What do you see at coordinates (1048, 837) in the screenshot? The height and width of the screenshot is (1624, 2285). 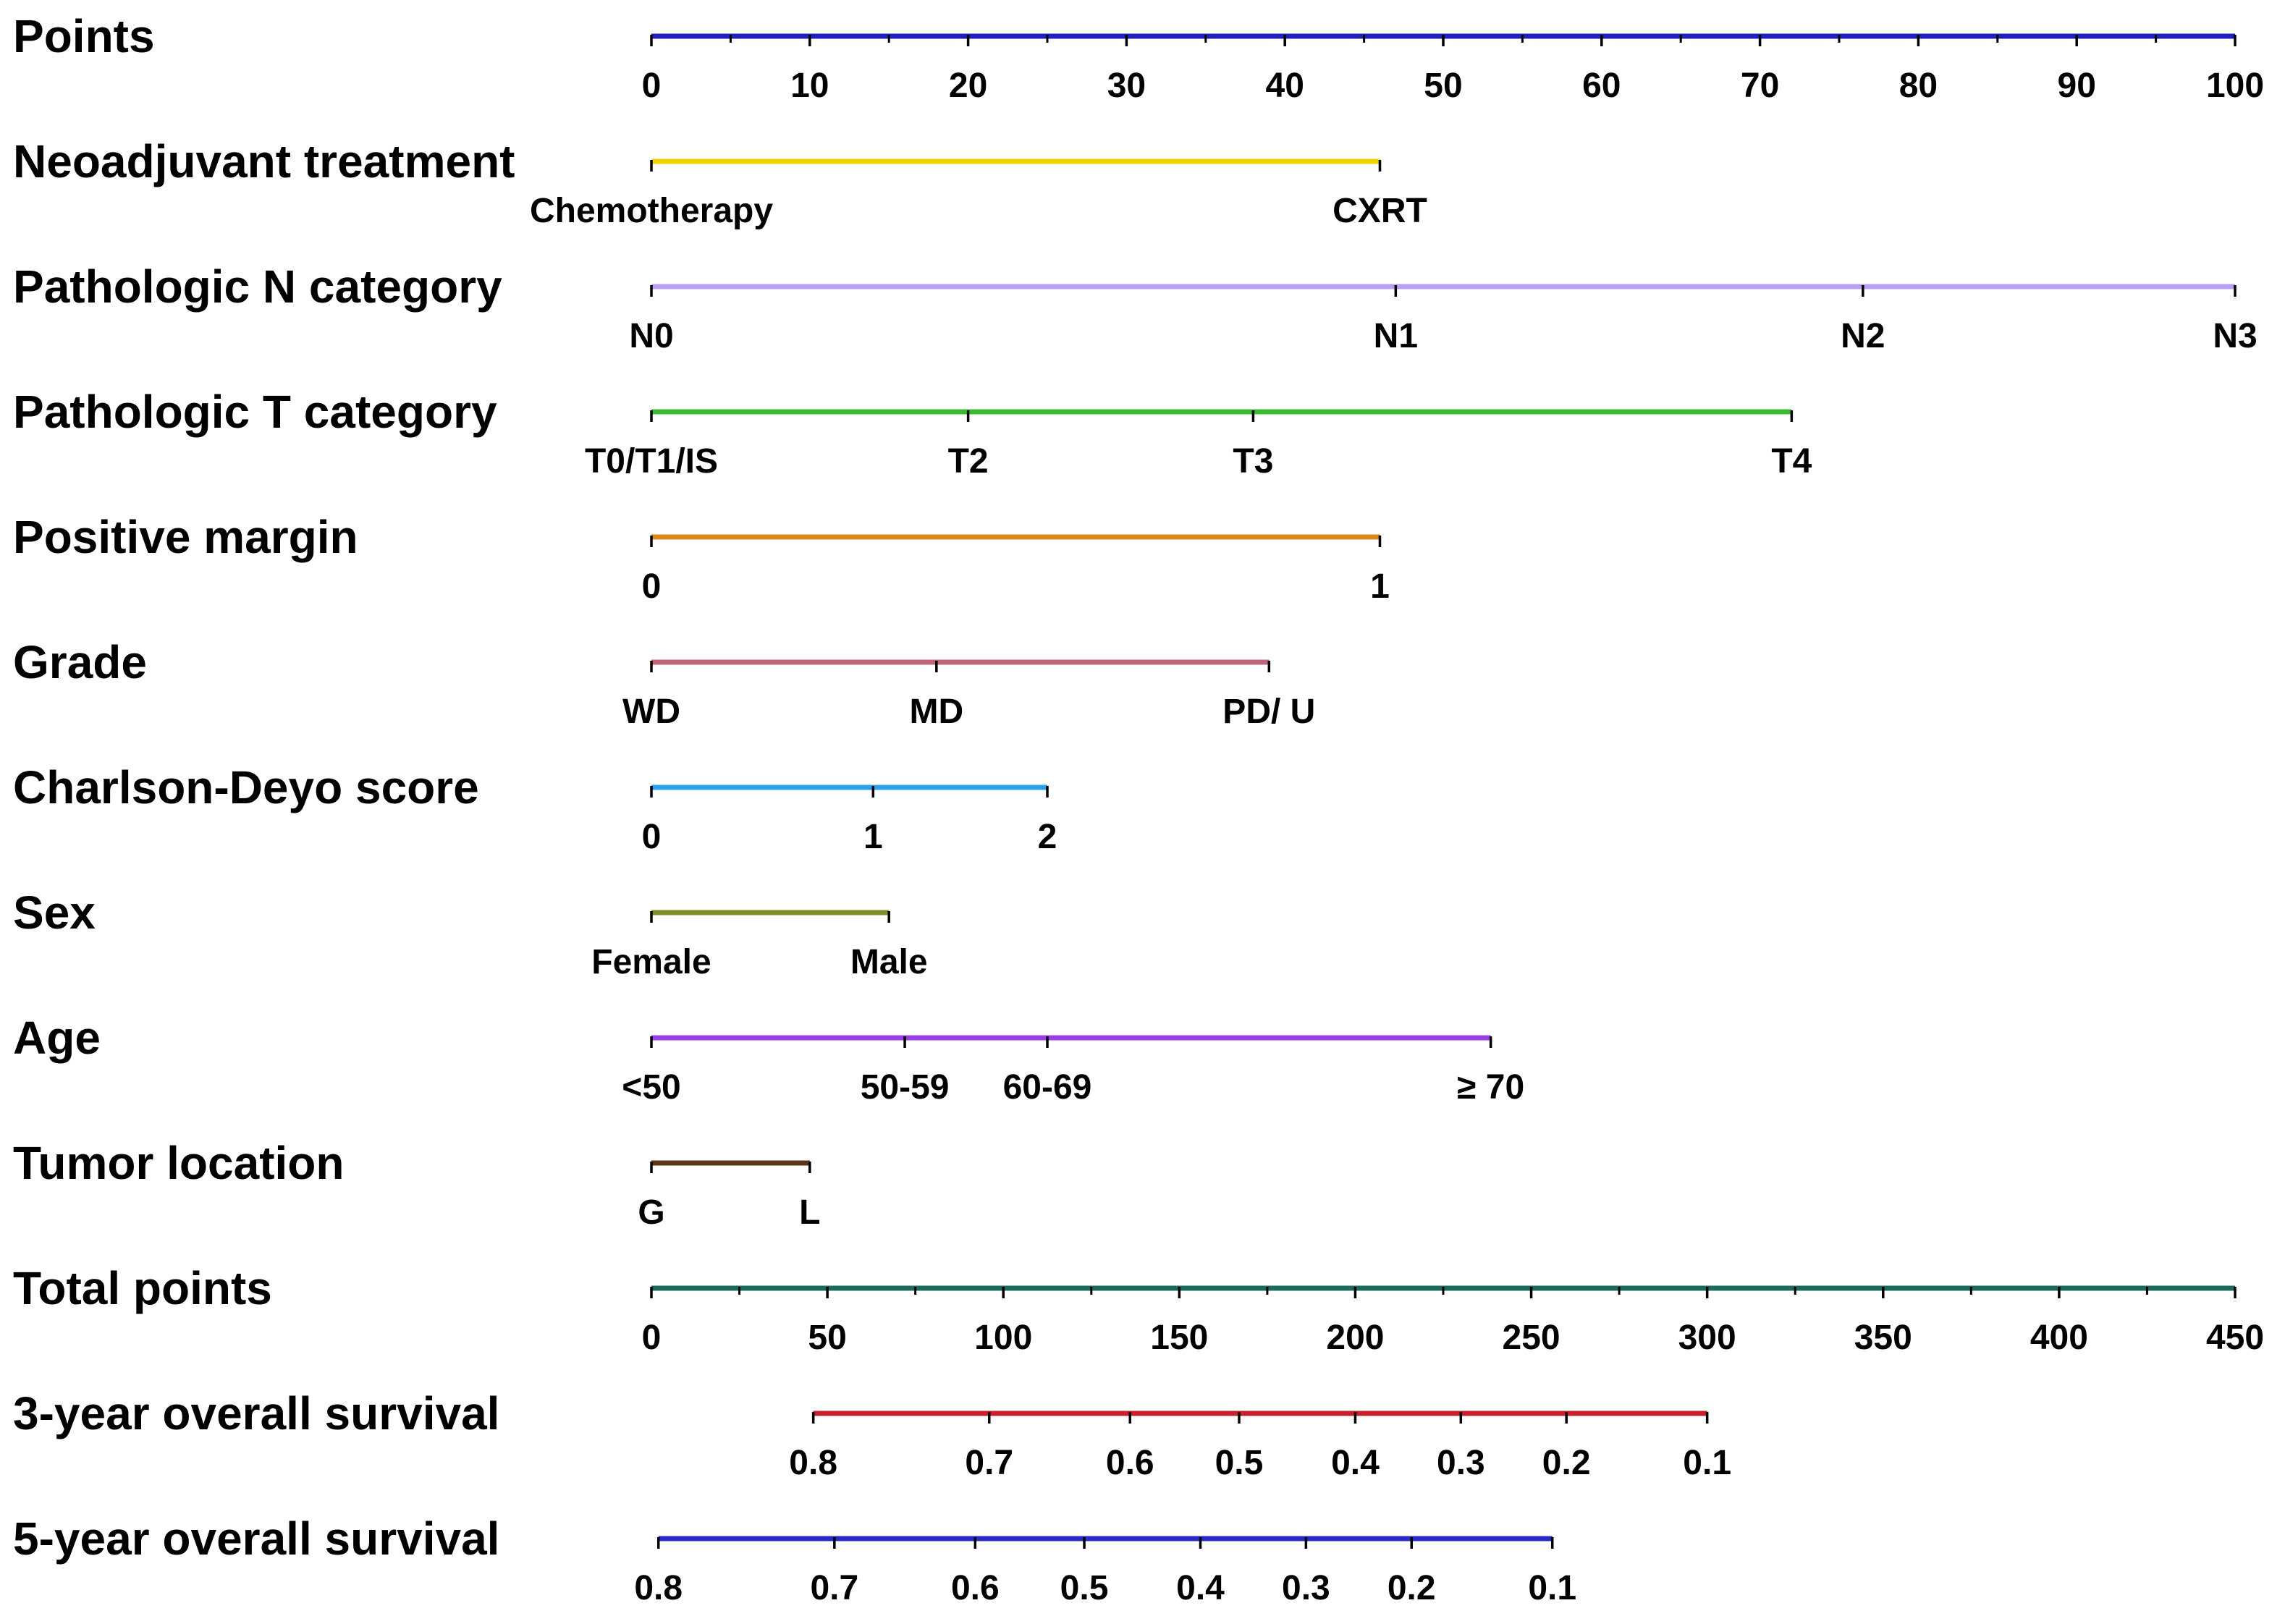 I see `tick-label: 2` at bounding box center [1048, 837].